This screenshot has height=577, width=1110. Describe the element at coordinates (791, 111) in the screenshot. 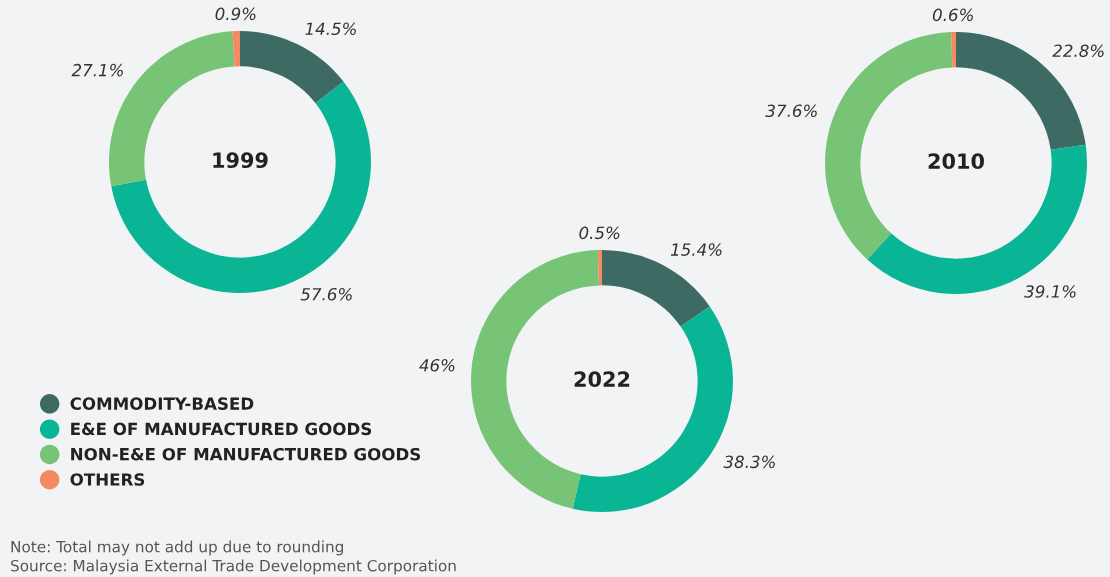

I see `data-label: 37.6%` at that location.